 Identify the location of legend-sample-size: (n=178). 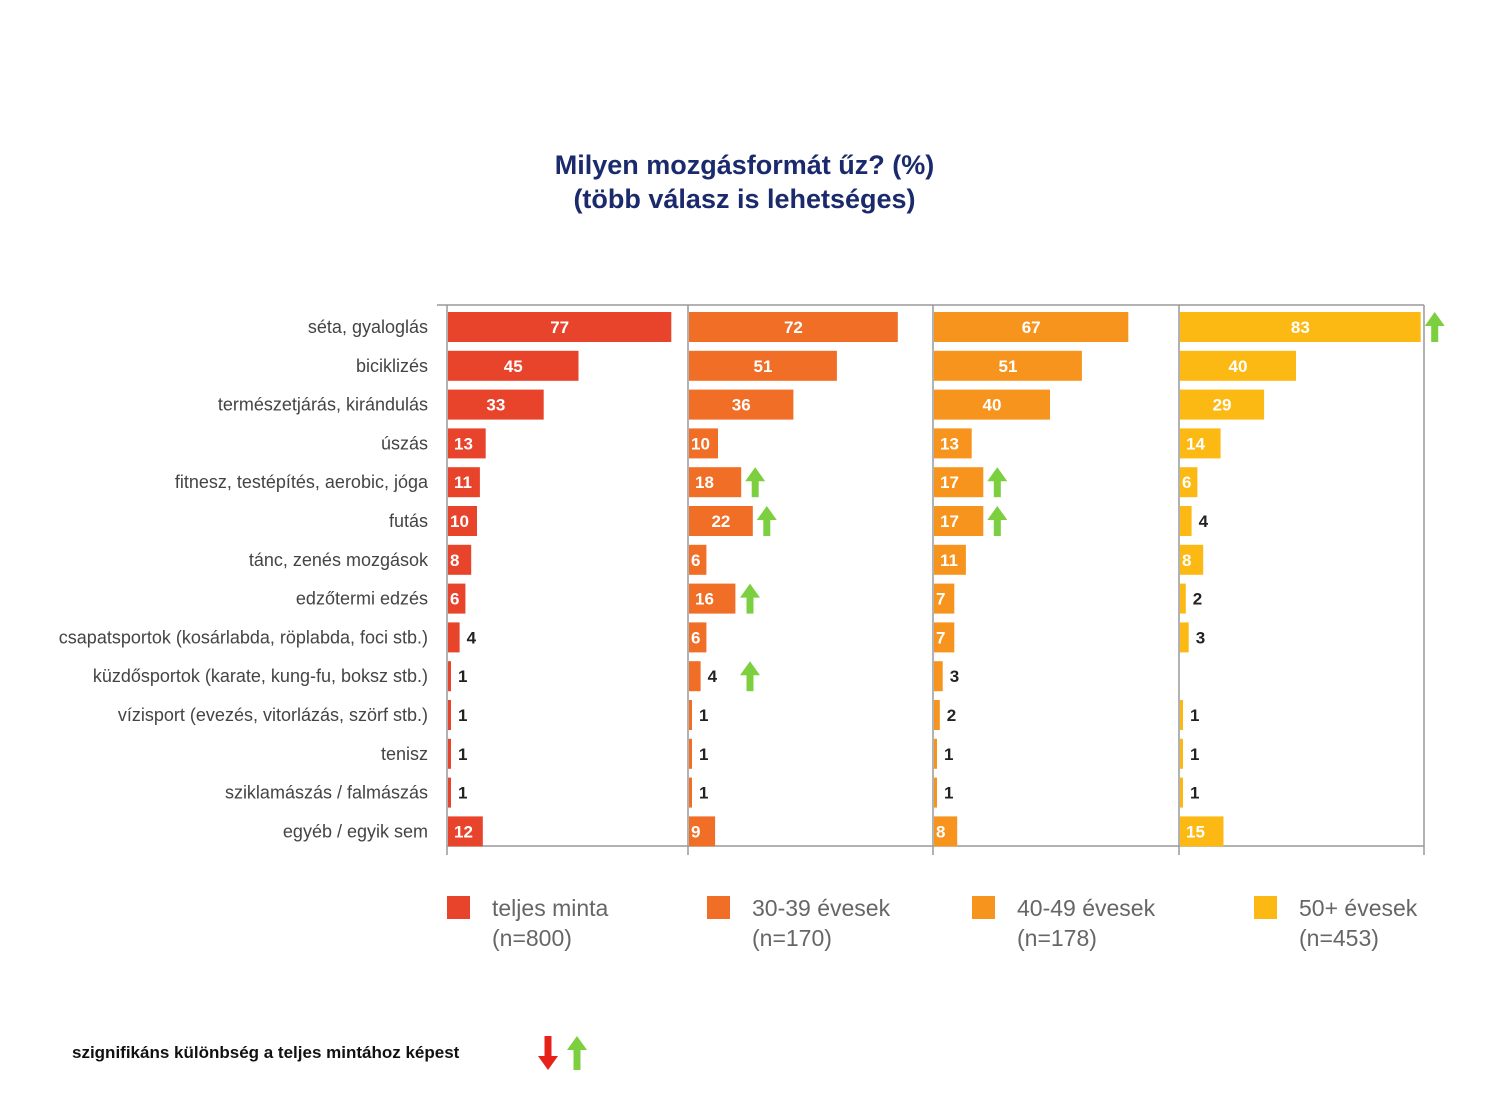
(1057, 938).